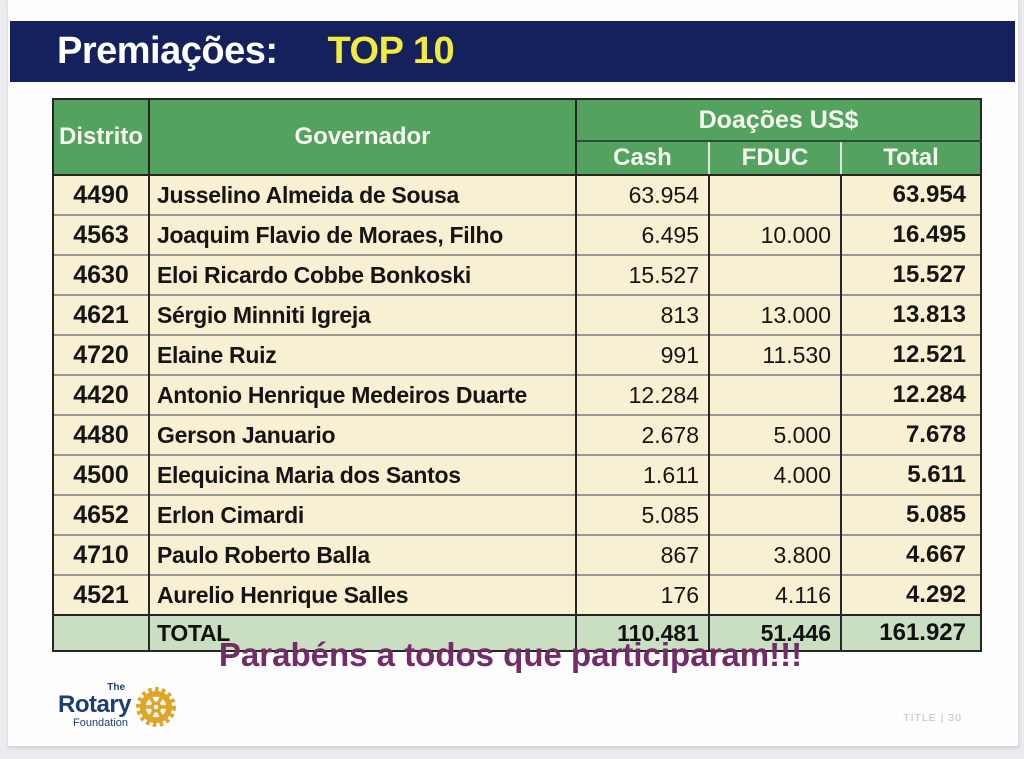  I want to click on total-cell: 7.678, so click(911, 434).